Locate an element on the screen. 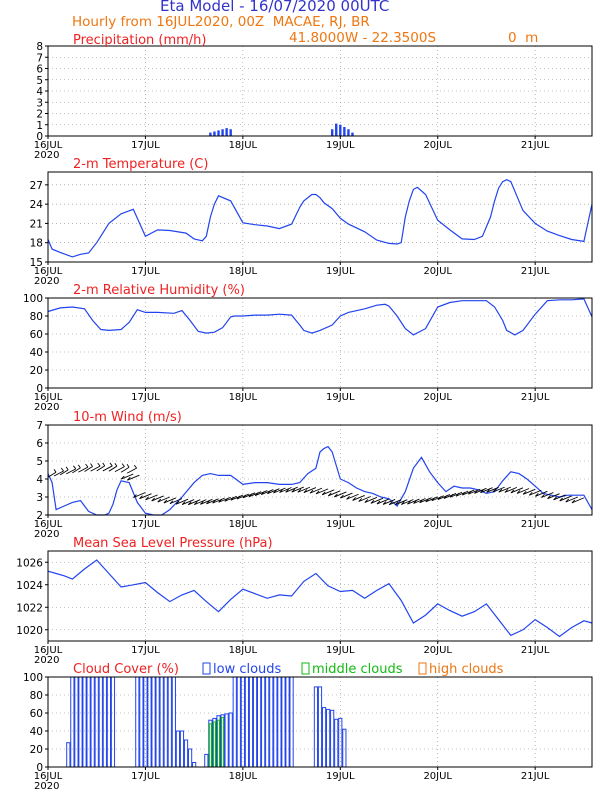 The height and width of the screenshot is (792, 612). y-tick-label: 0 is located at coordinates (39, 389).